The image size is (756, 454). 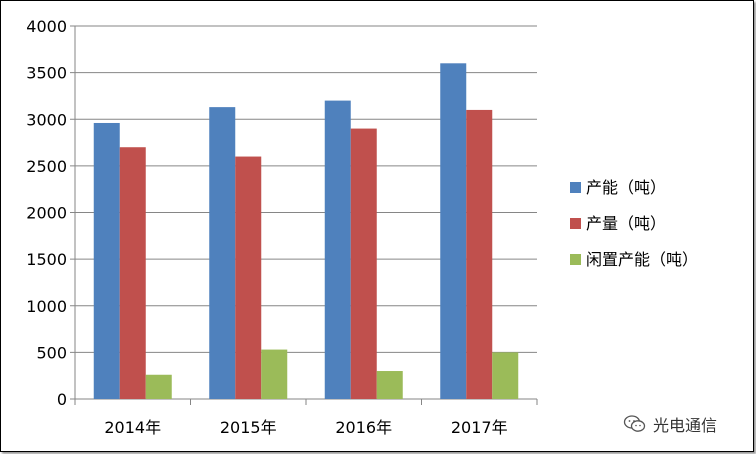 What do you see at coordinates (62, 399) in the screenshot?
I see `y-tick-label: 0` at bounding box center [62, 399].